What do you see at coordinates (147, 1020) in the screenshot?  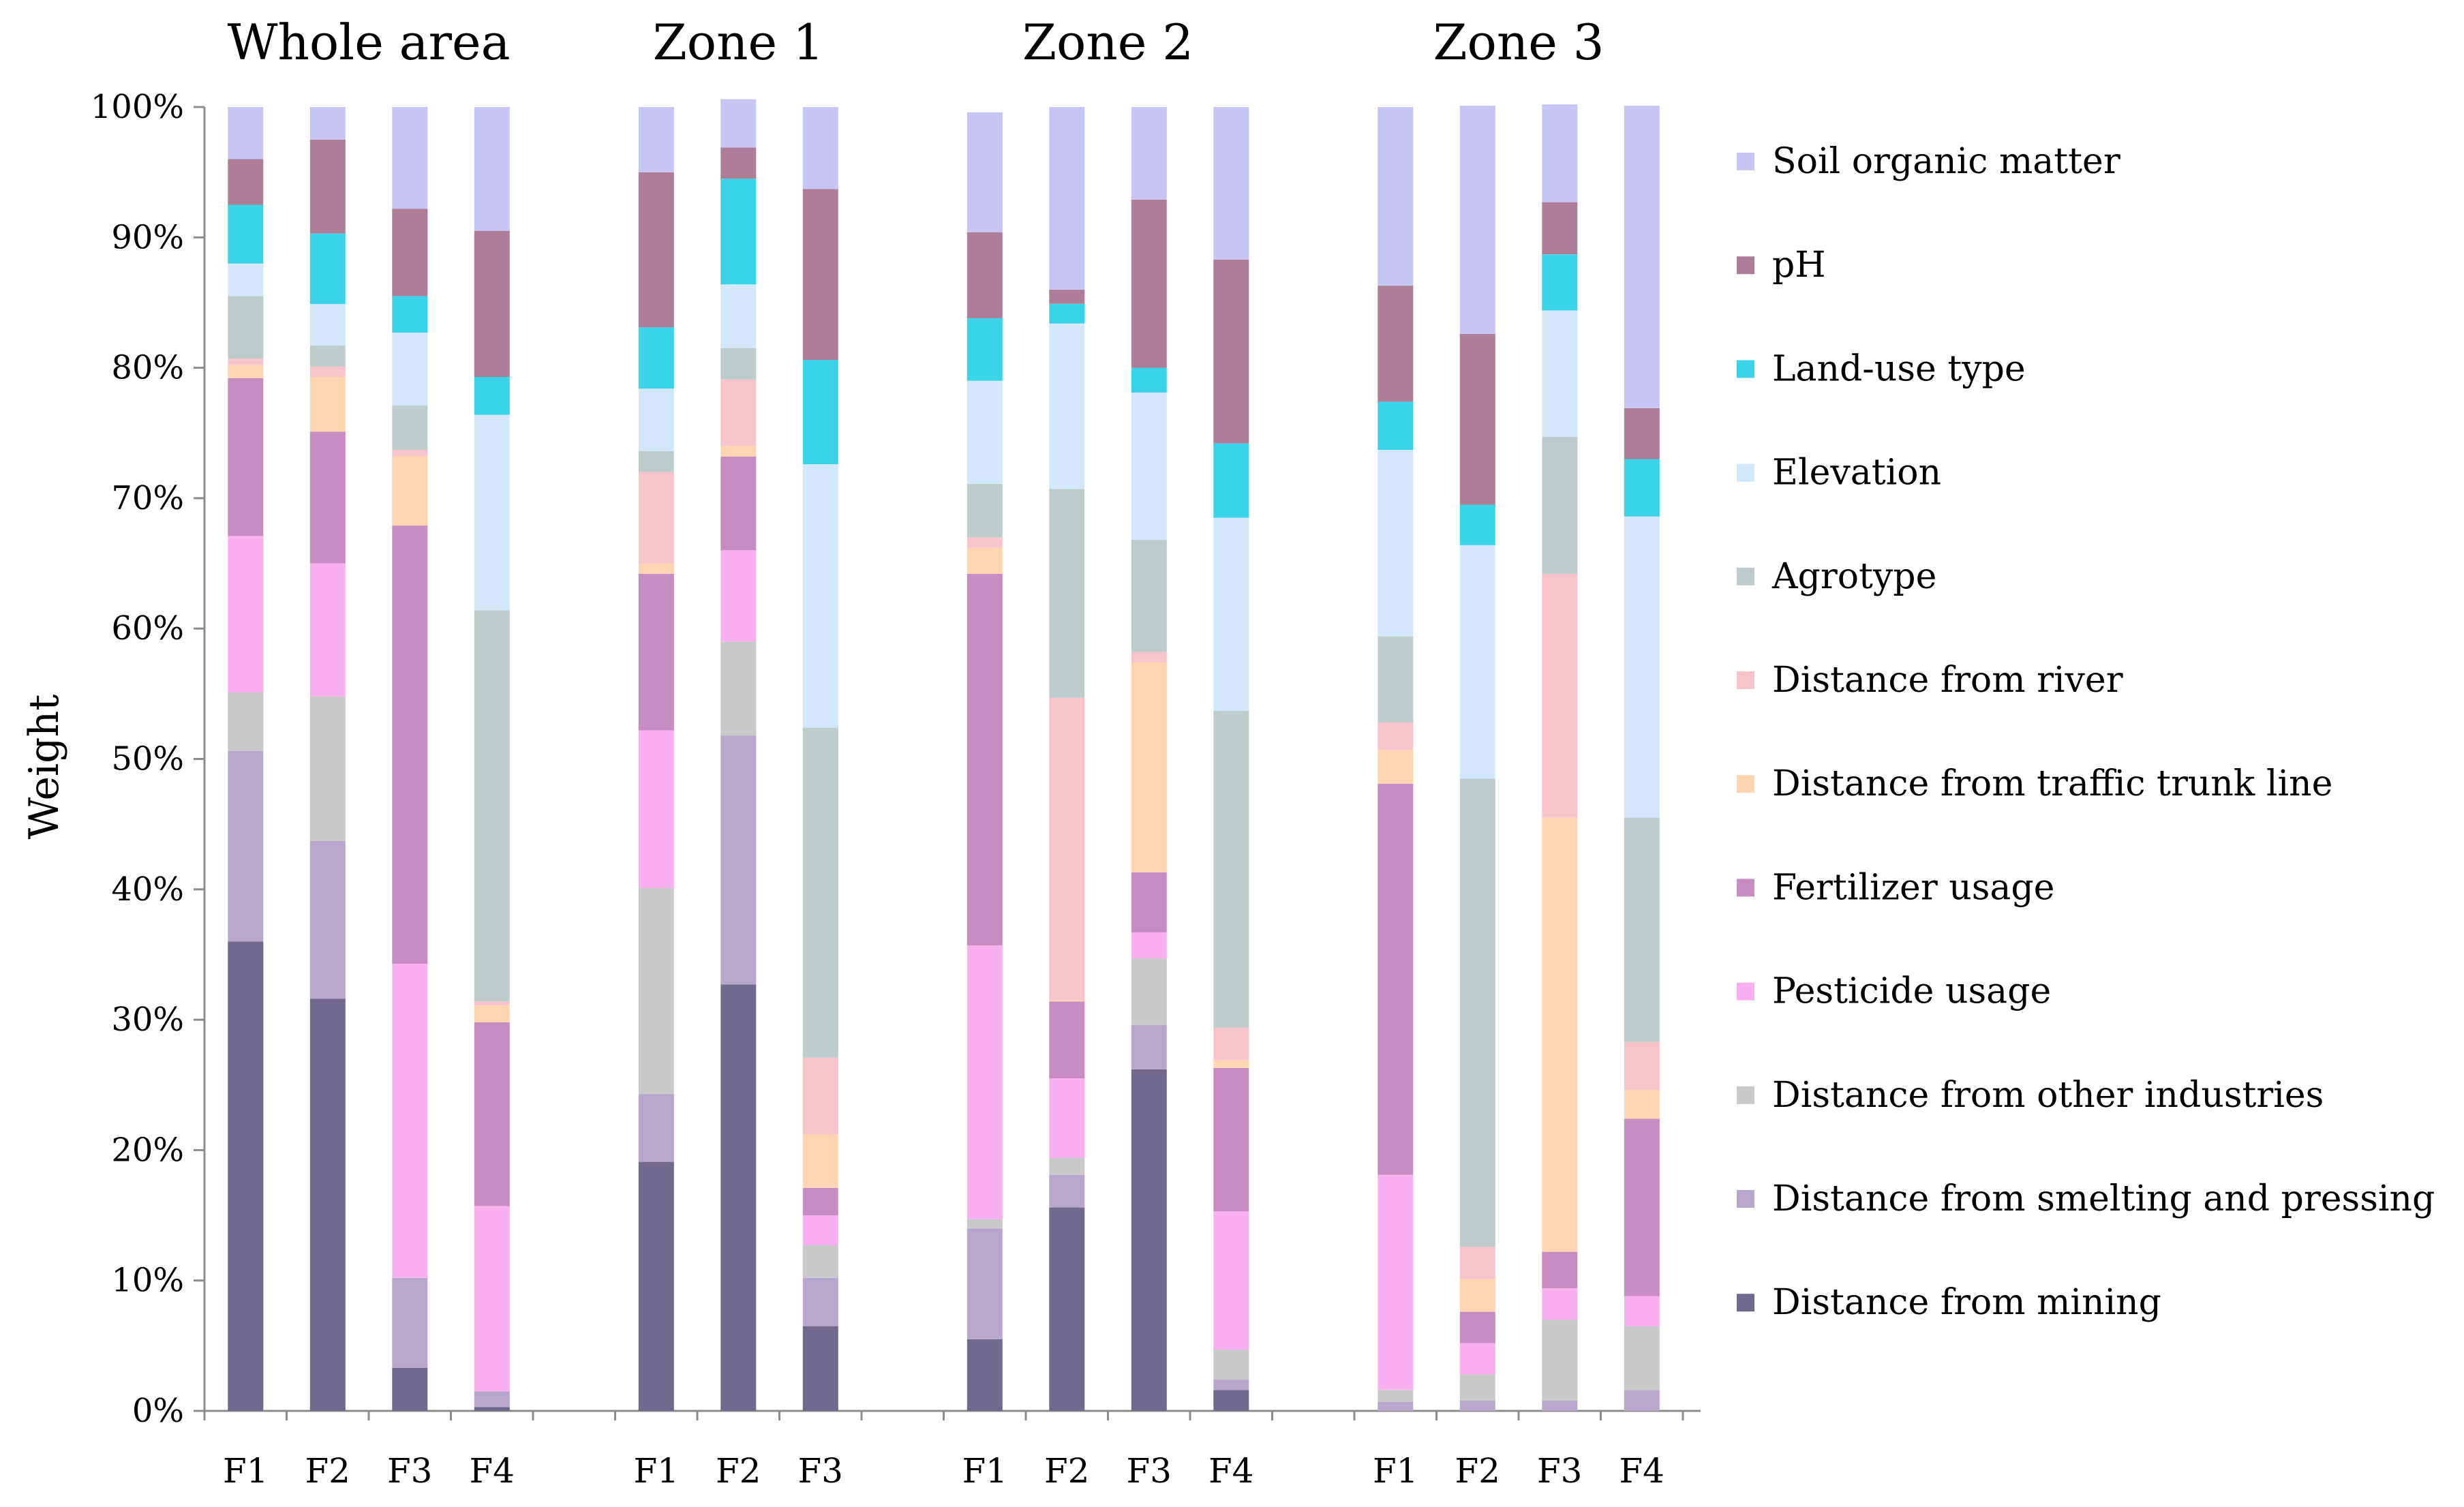 I see `y-tick-label: 30%` at bounding box center [147, 1020].